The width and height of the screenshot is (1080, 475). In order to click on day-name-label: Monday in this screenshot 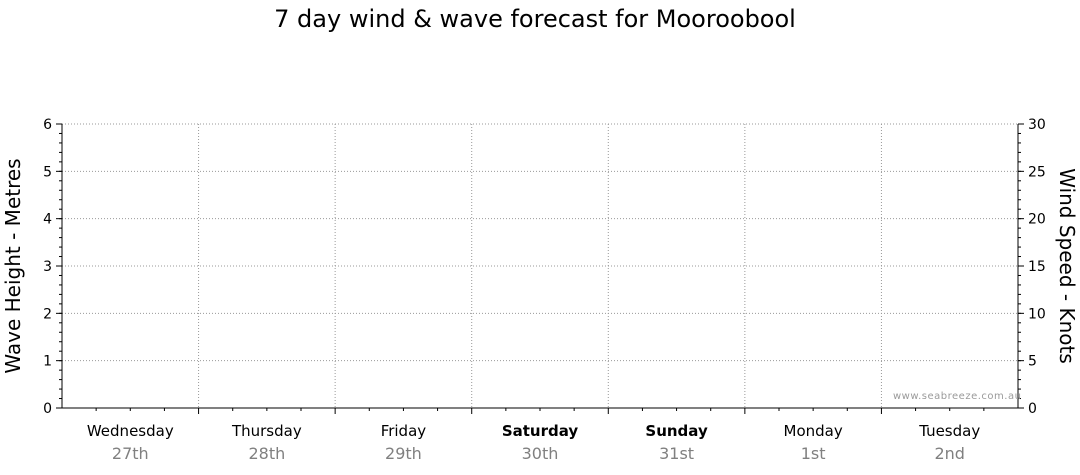, I will do `click(813, 431)`.